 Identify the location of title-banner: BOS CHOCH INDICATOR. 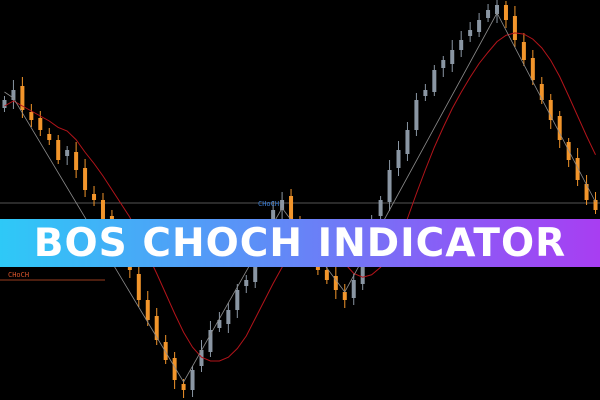
(300, 243).